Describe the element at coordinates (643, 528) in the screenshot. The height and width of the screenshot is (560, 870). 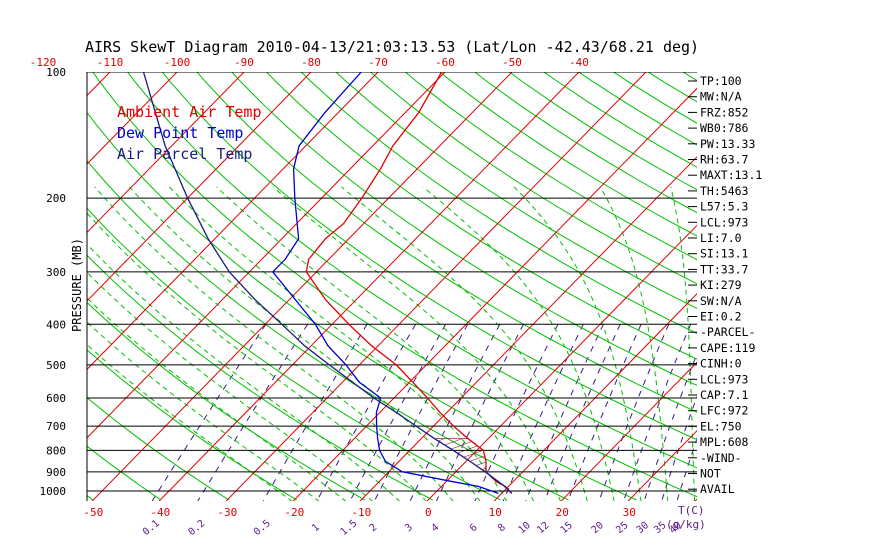
I see `mixing-ratio-tick-label: 30` at that location.